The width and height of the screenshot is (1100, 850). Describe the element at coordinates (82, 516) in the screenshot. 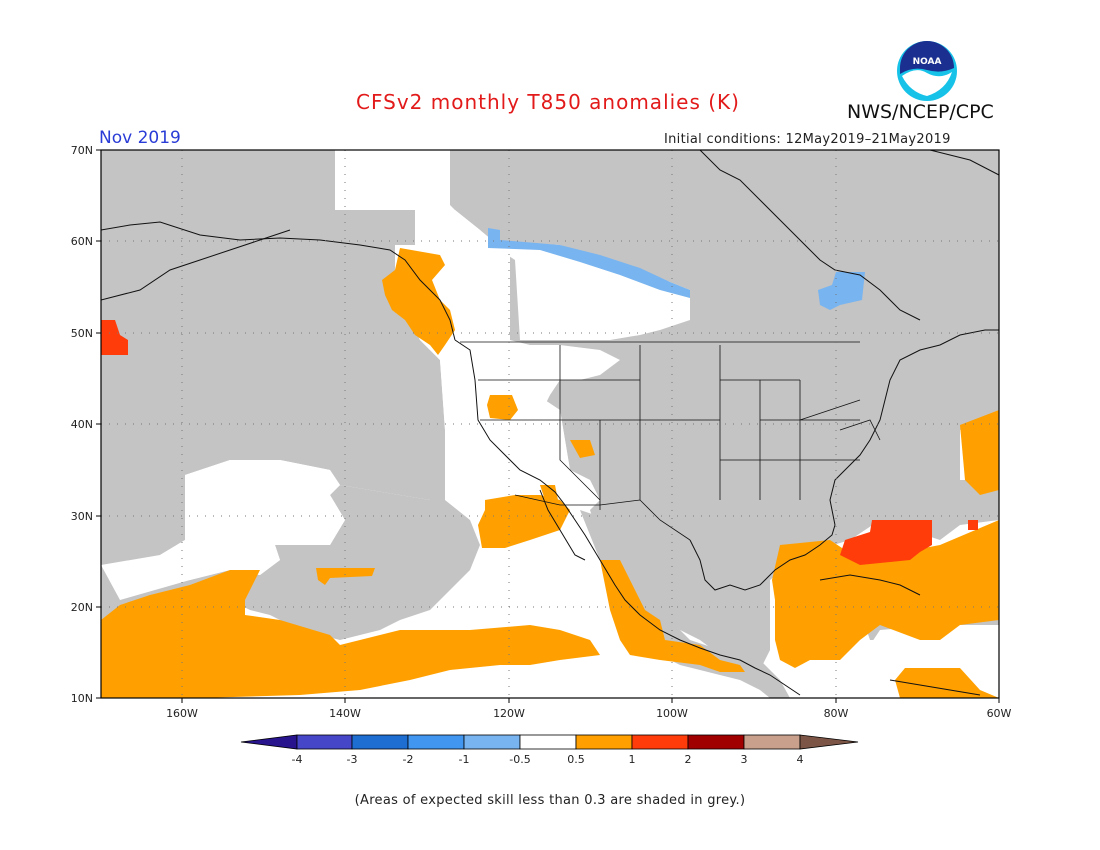

I see `lat-label: 30N` at that location.